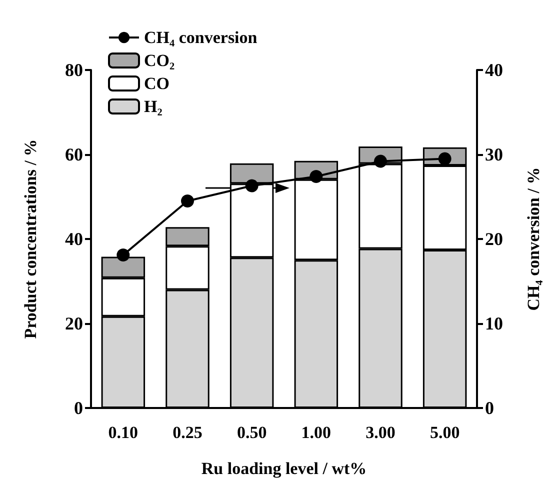 The image size is (558, 490). I want to click on y2-tick-label: 20, so click(494, 239).